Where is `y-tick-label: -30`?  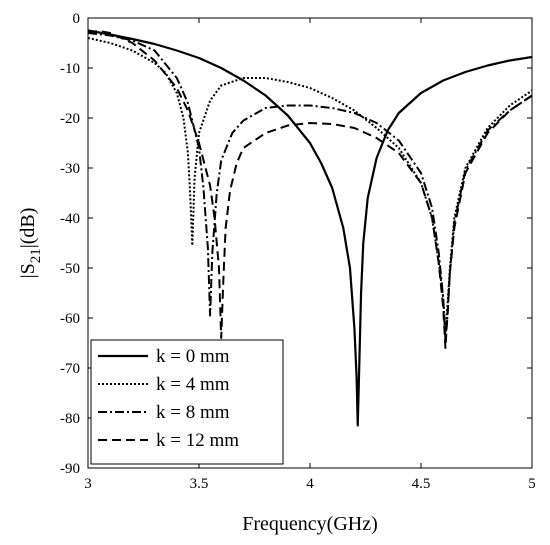 y-tick-label: -30 is located at coordinates (70, 169).